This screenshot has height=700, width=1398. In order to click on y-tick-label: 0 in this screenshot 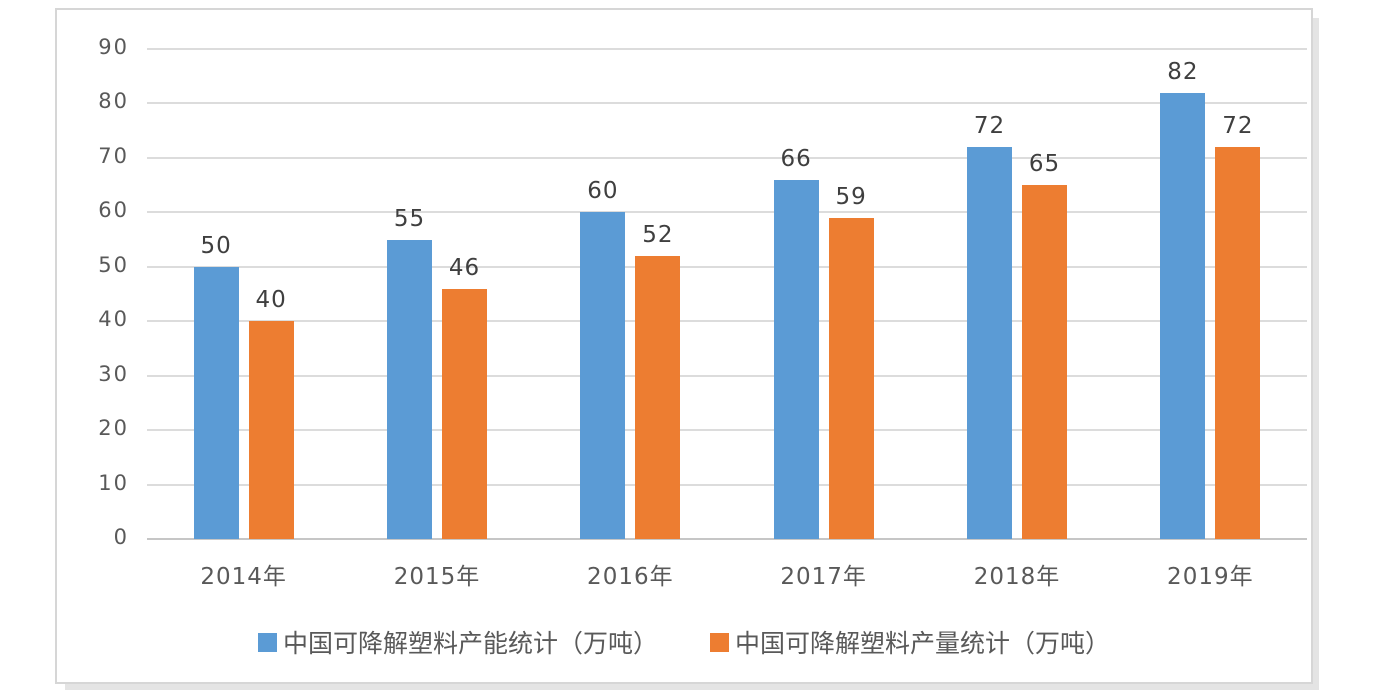, I will do `click(121, 537)`.